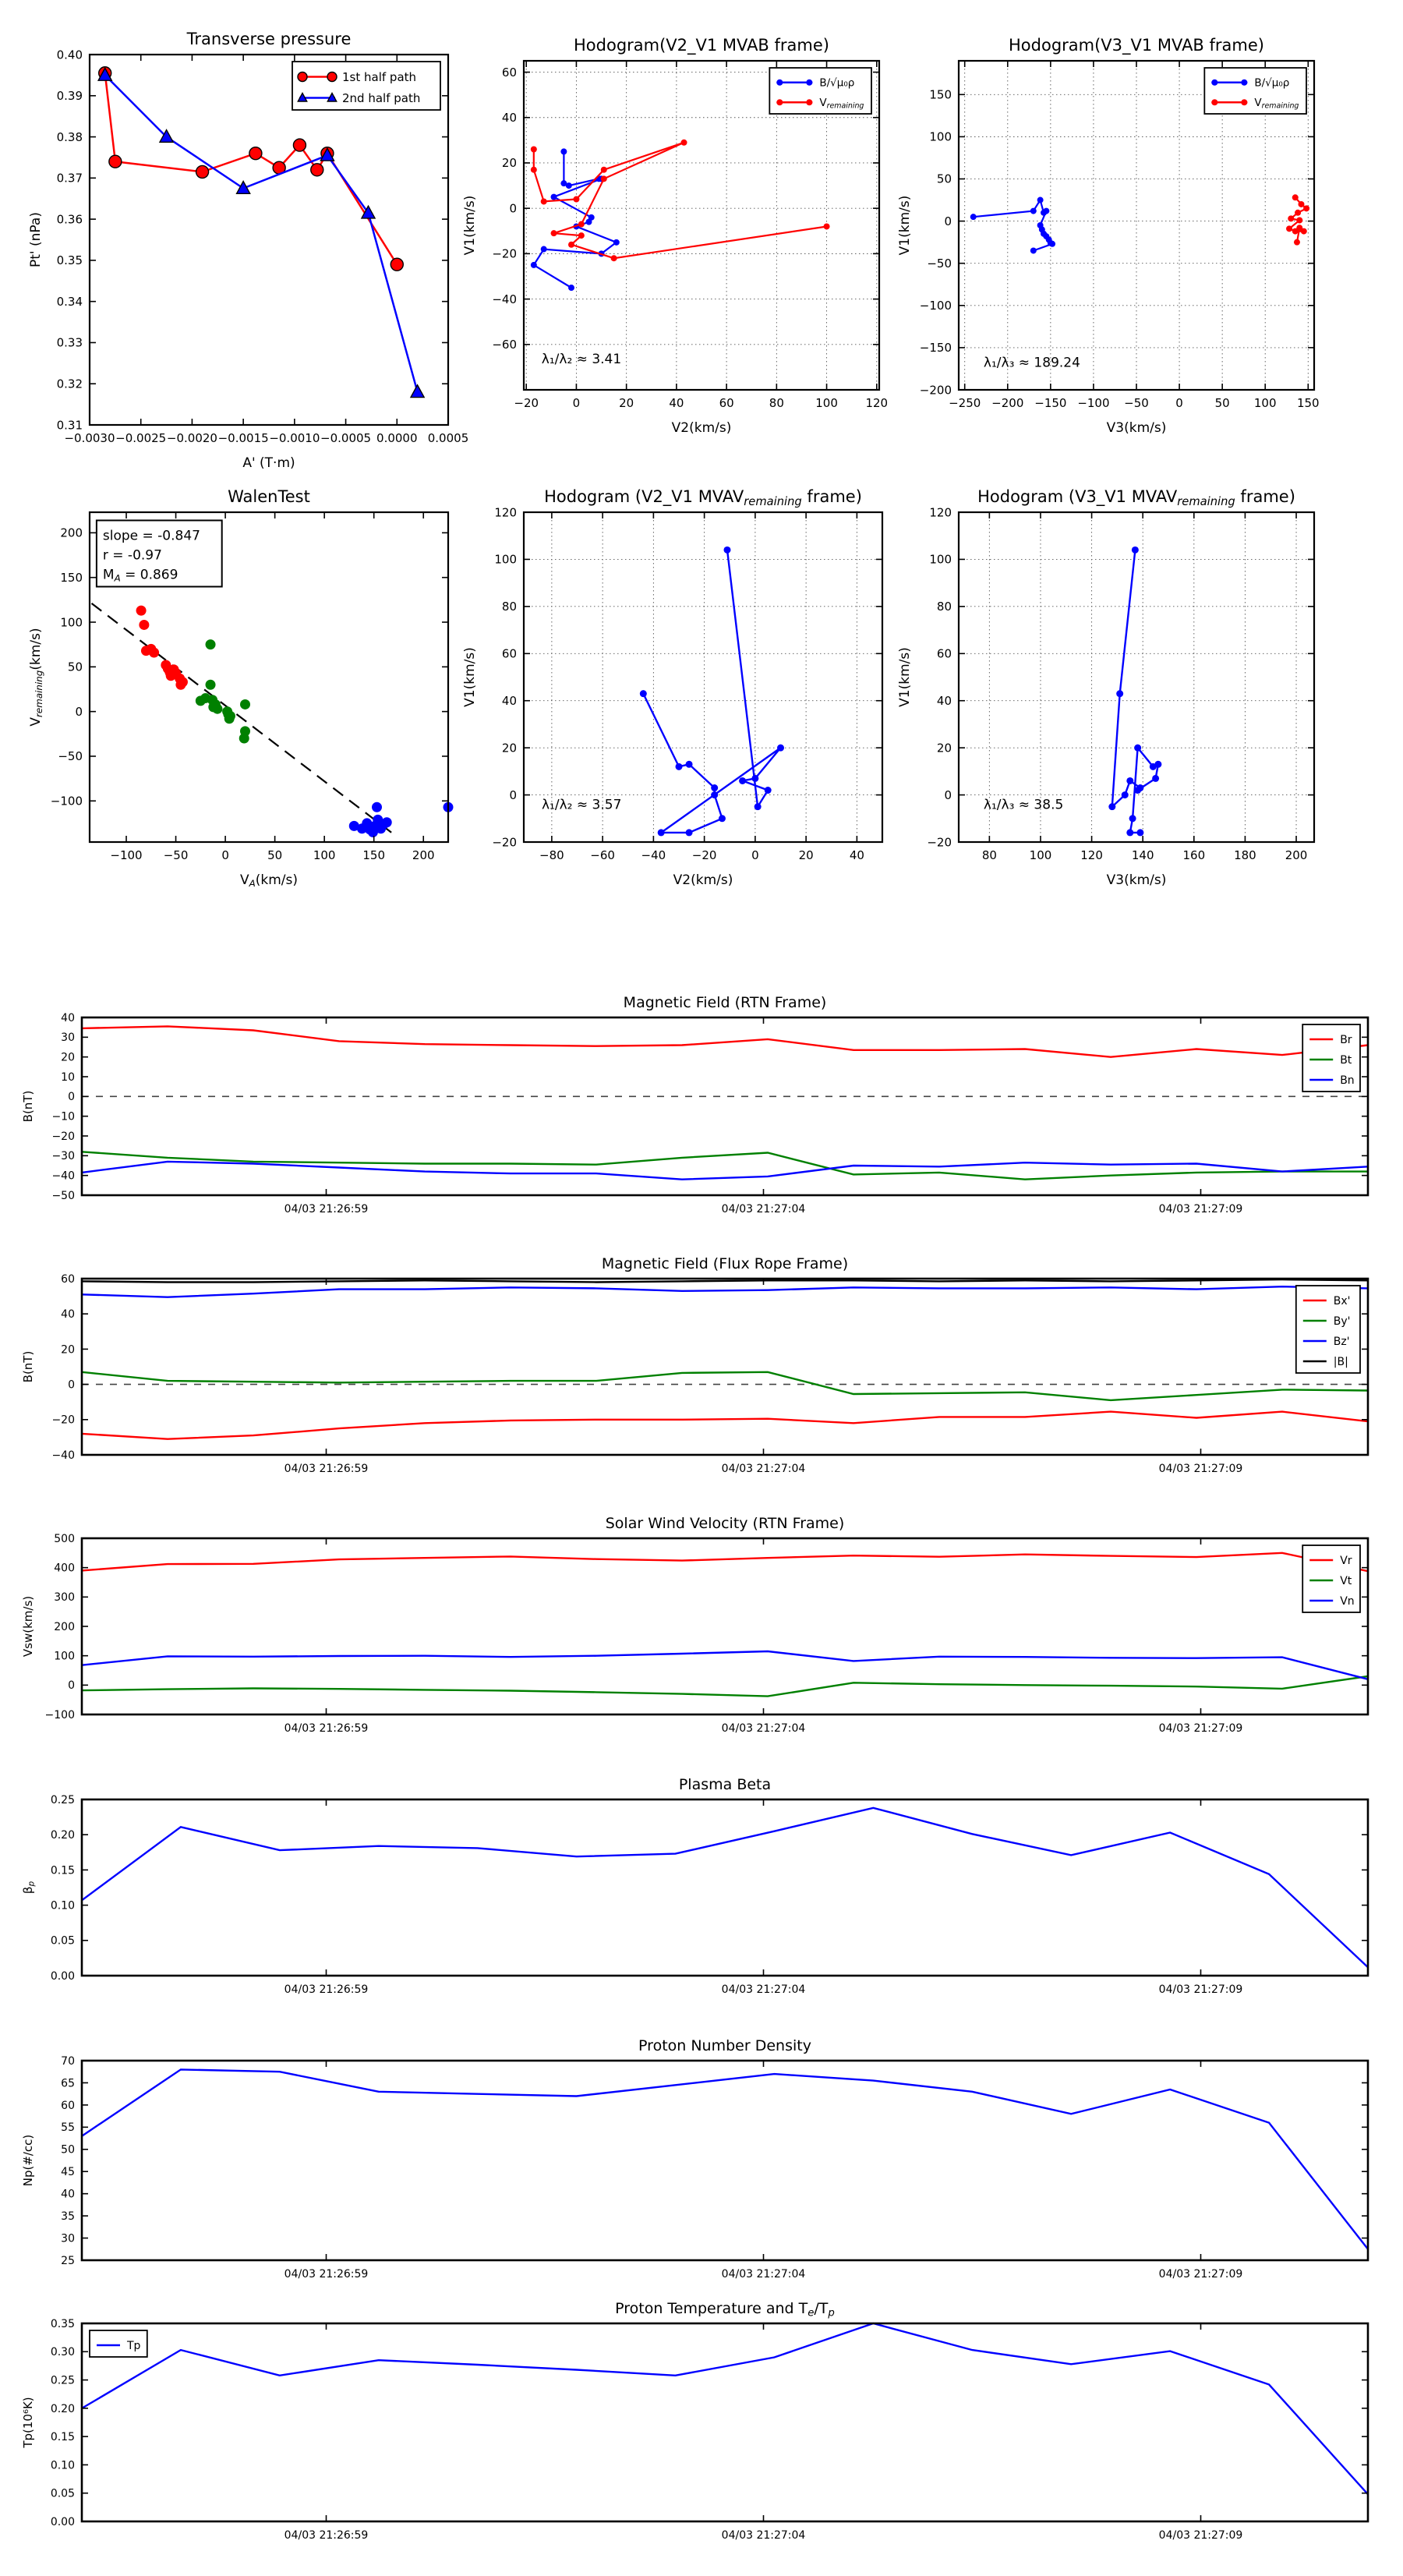  I want to click on legend-label: Vremaining, so click(1276, 103).